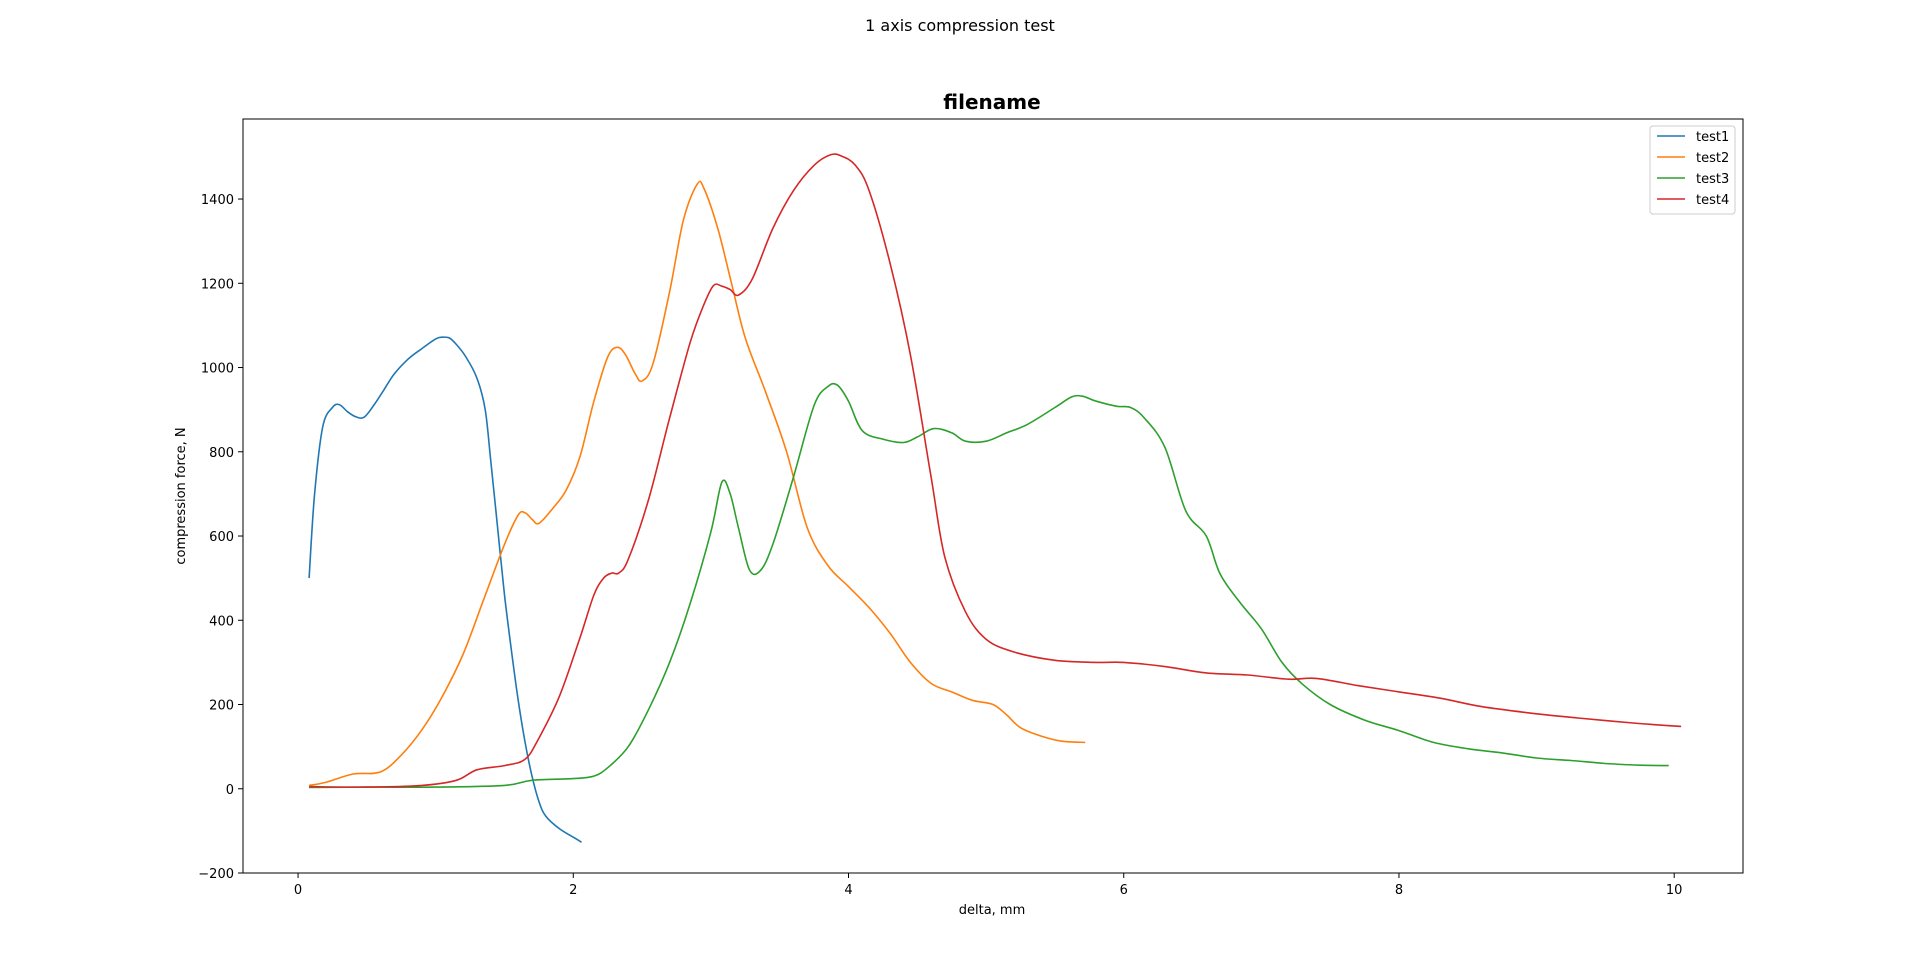 The width and height of the screenshot is (1920, 977). What do you see at coordinates (1712, 200) in the screenshot?
I see `legend-label-test4: test4` at bounding box center [1712, 200].